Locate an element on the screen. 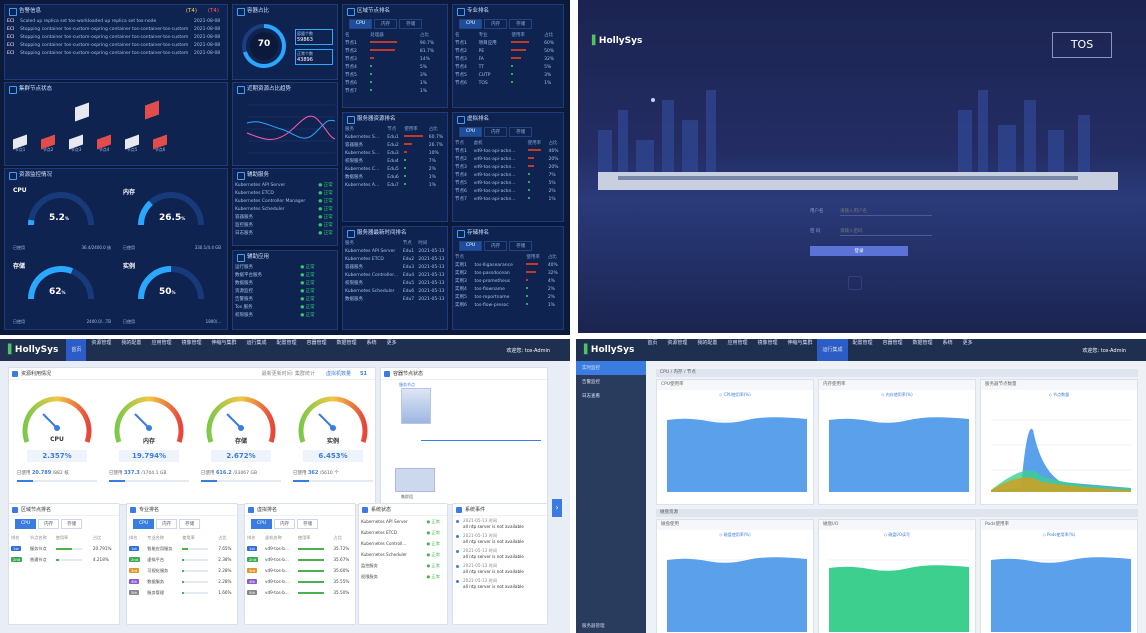  cluster-panel: 集群节点状态 节点1 节点2 节点3 节点4 节点5 节点6 is located at coordinates (116, 124).